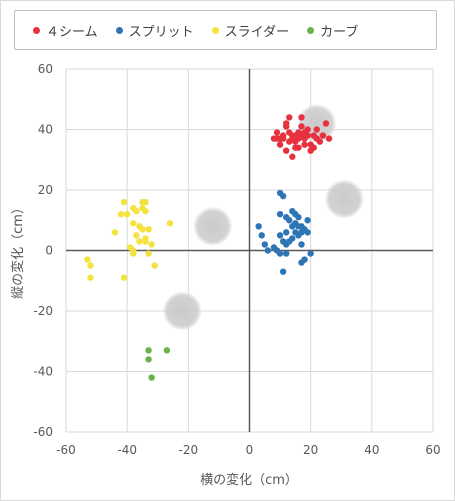  Describe the element at coordinates (45, 69) in the screenshot. I see `y-tick-label: 60` at that location.